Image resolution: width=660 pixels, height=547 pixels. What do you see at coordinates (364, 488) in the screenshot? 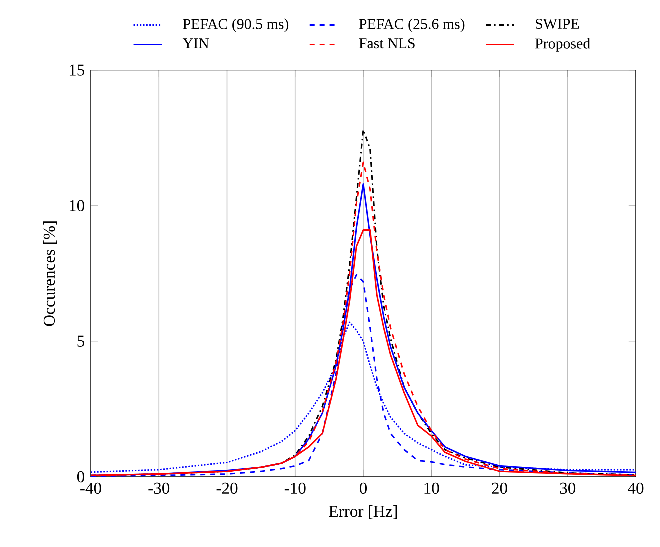
I see `x-tick-label: 0` at bounding box center [364, 488].